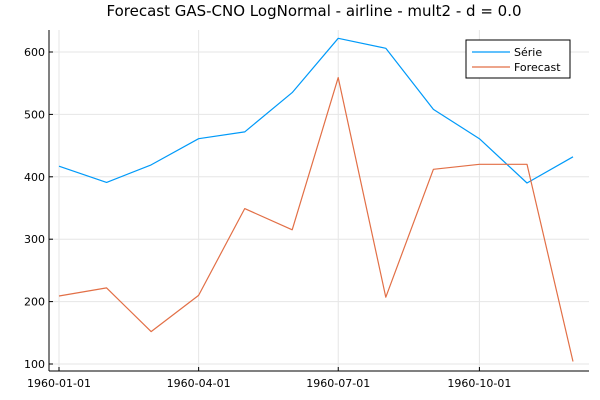 The image size is (600, 400). I want to click on legend-label: Série, so click(528, 52).